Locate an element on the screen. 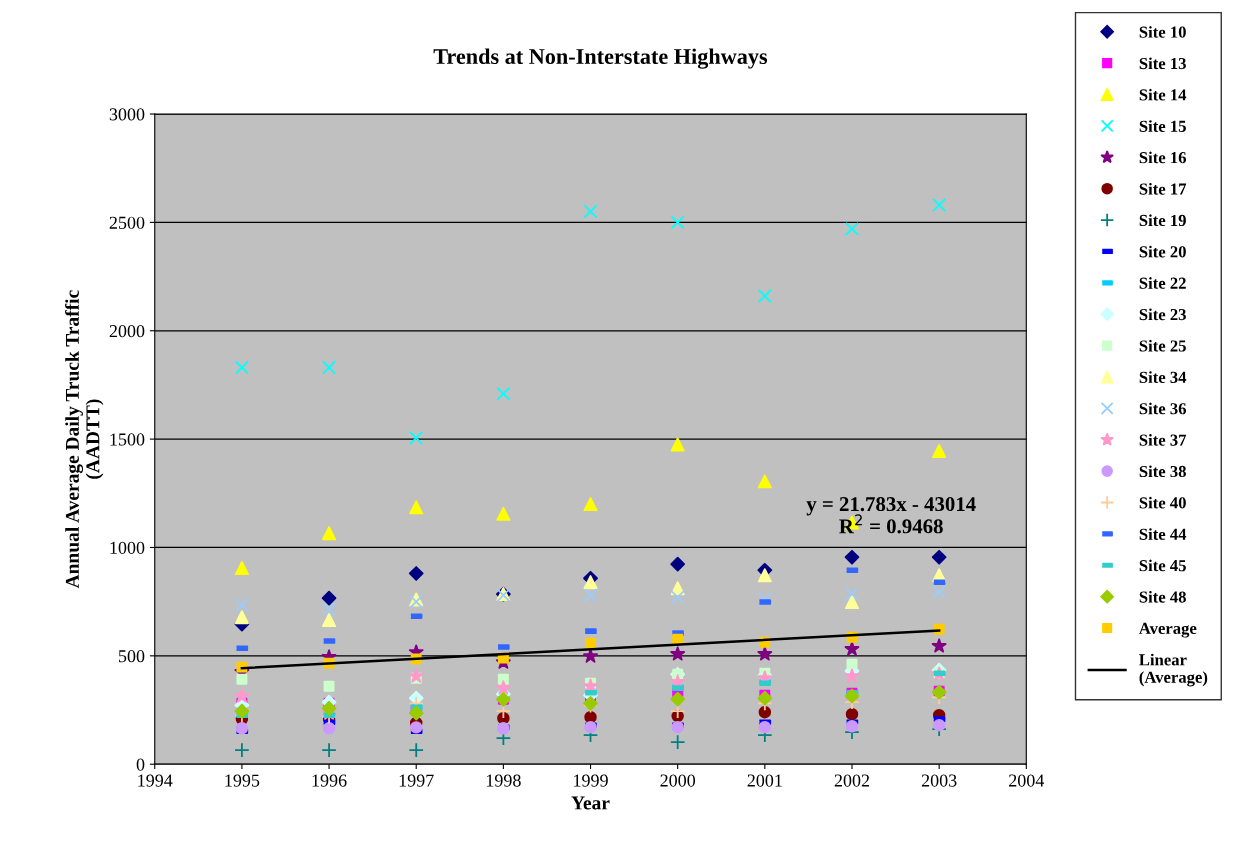 Image resolution: width=1238 pixels, height=851 pixels. legend-label: Site 16 is located at coordinates (1163, 157).